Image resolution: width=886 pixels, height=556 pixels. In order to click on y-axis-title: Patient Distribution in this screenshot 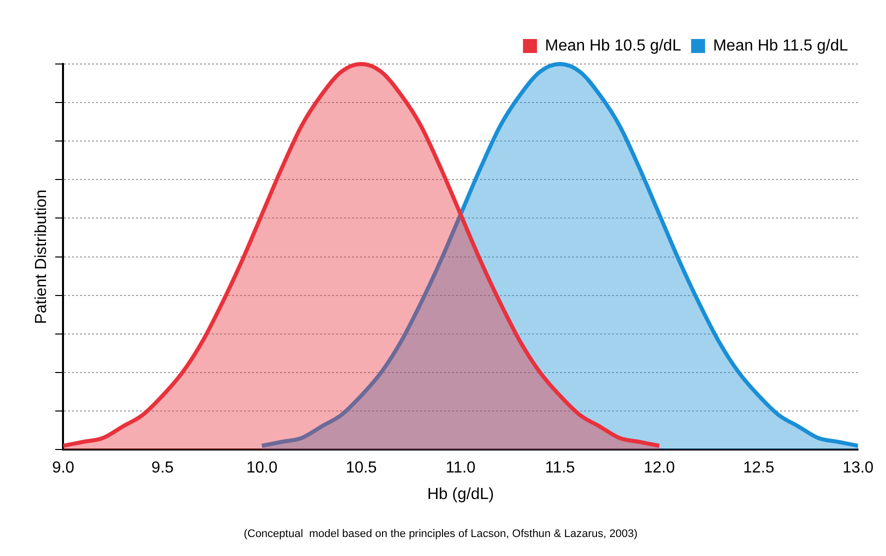, I will do `click(41, 257)`.